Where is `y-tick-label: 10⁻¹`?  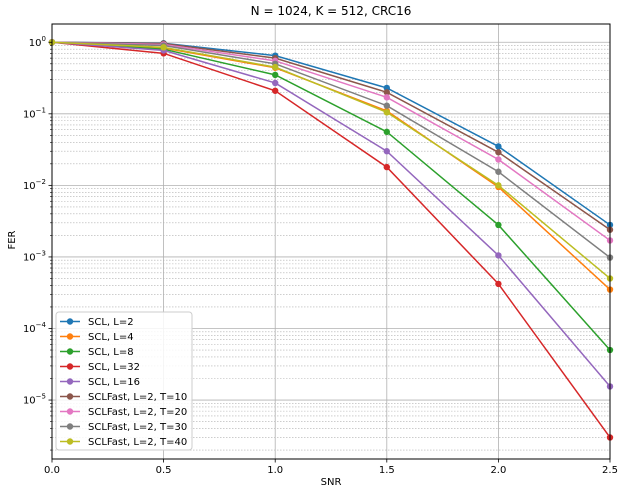 y-tick-label: 10⁻¹ is located at coordinates (34, 113).